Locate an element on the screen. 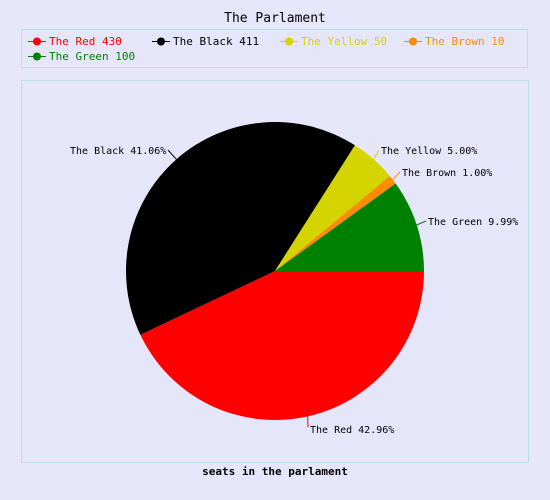 The image size is (550, 500). slice-label-the-green: The Green 9.99% is located at coordinates (473, 222).